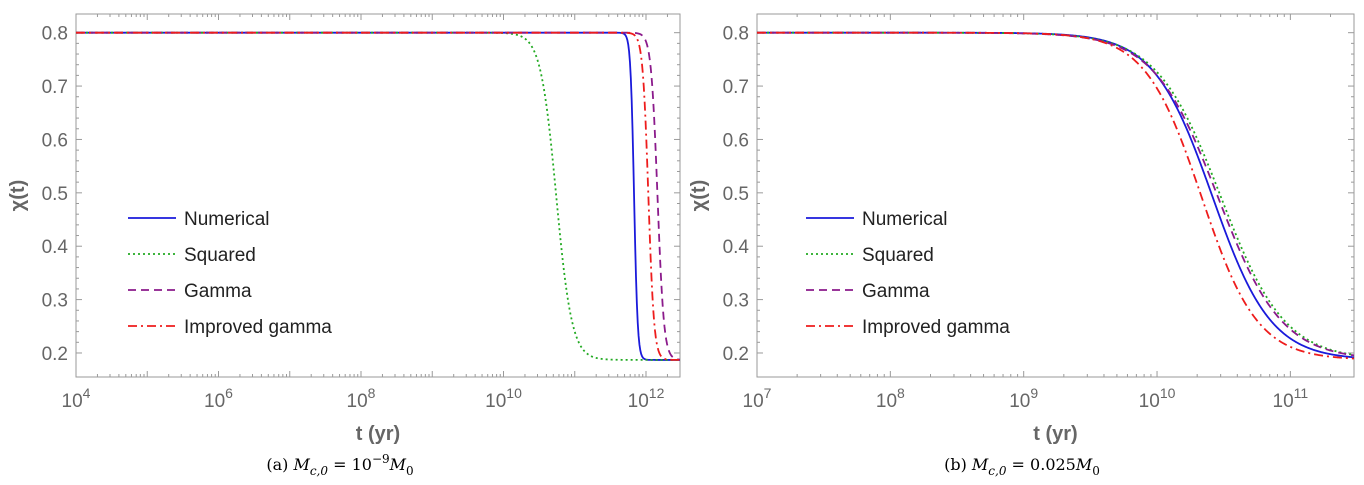  Describe the element at coordinates (757, 398) in the screenshot. I see `x-tick-label: 10⁷` at that location.